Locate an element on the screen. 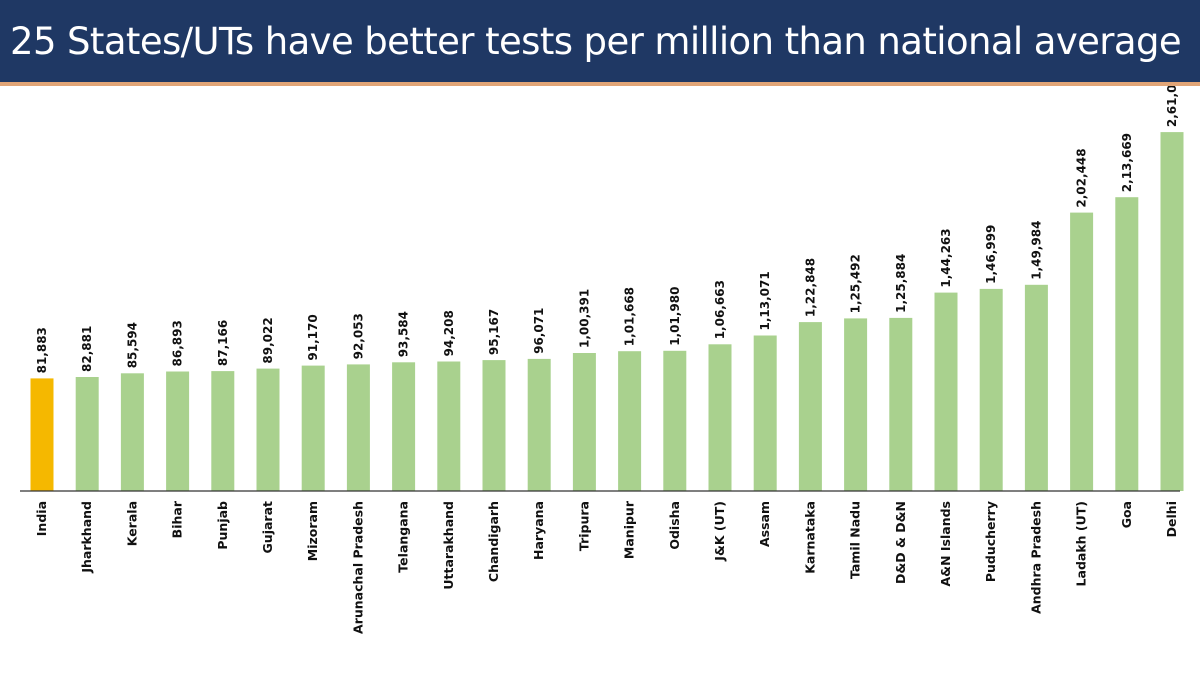  value-label-6: 91,170 is located at coordinates (313, 337).